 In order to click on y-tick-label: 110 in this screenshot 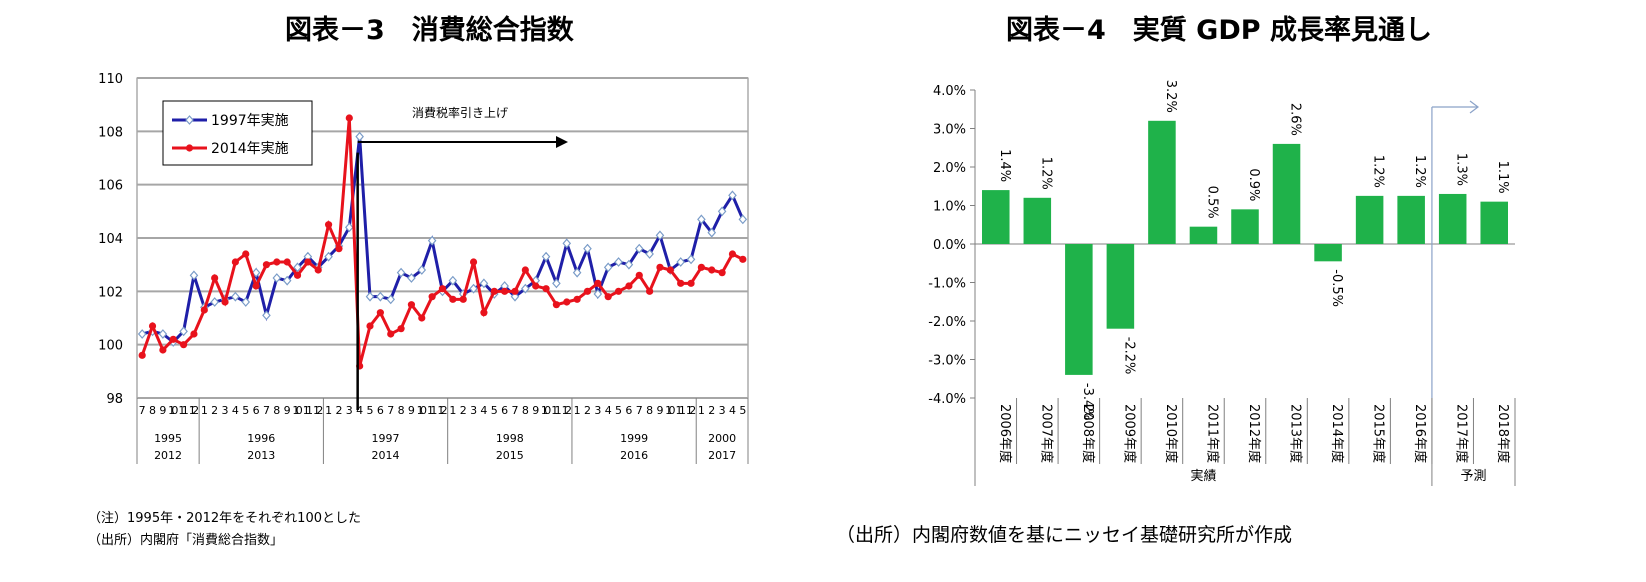, I will do `click(110, 79)`.